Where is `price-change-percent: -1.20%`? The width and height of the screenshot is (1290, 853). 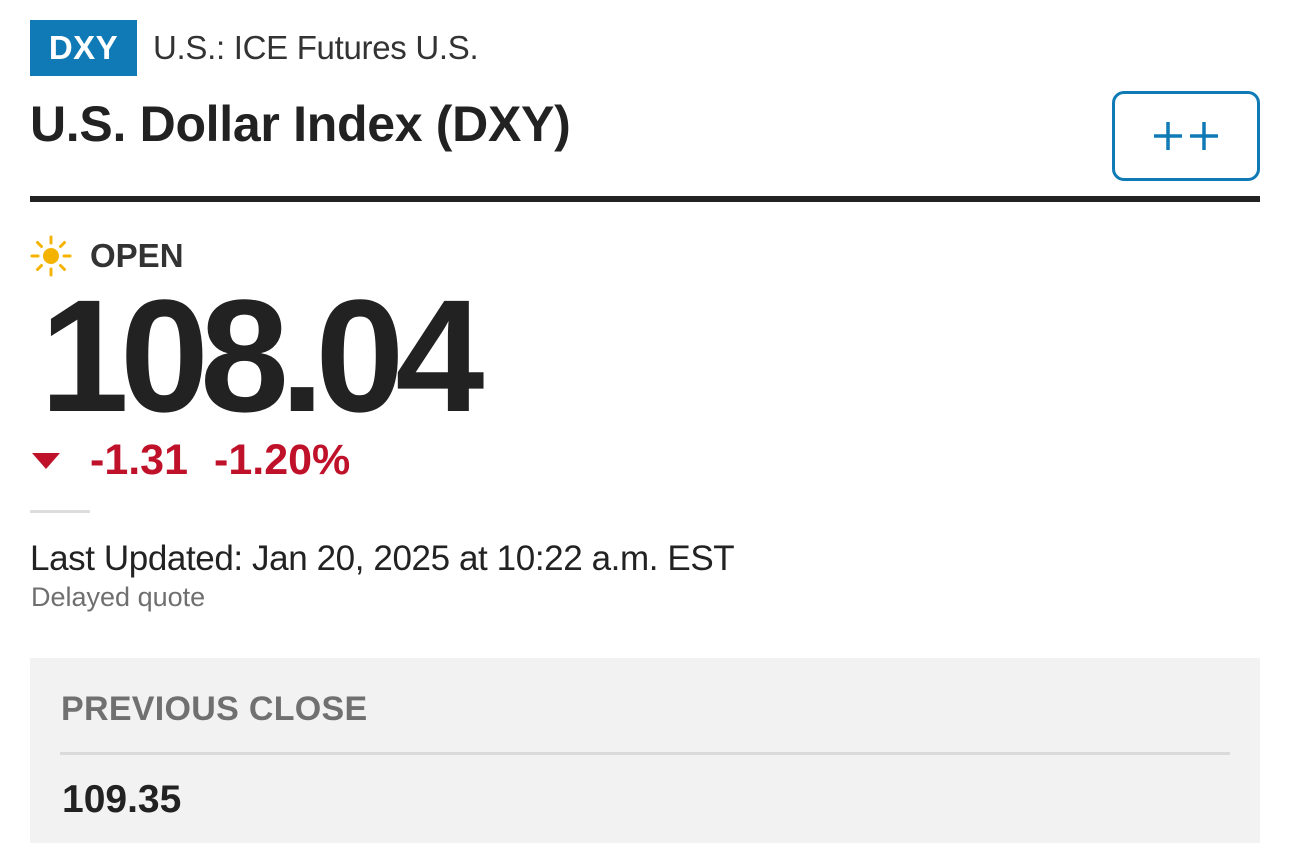 price-change-percent: -1.20% is located at coordinates (282, 459).